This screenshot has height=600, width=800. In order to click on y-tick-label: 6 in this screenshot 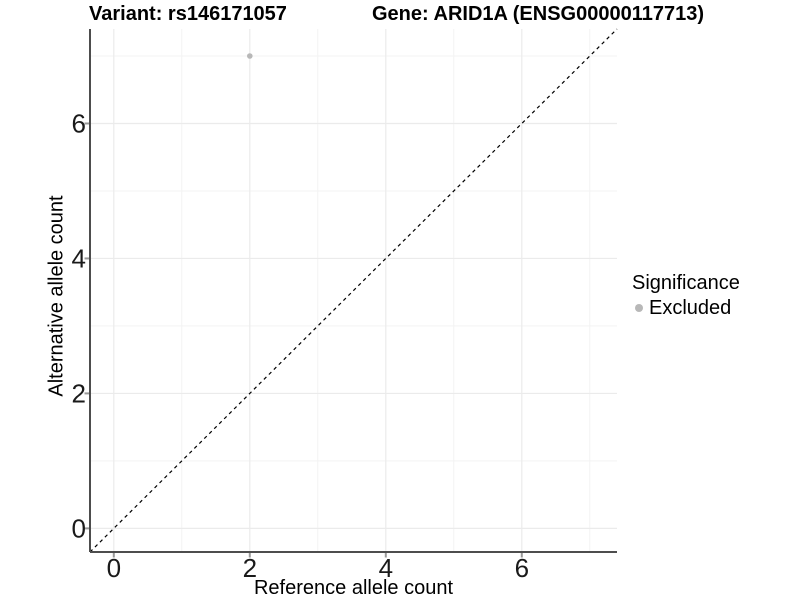, I will do `click(79, 123)`.